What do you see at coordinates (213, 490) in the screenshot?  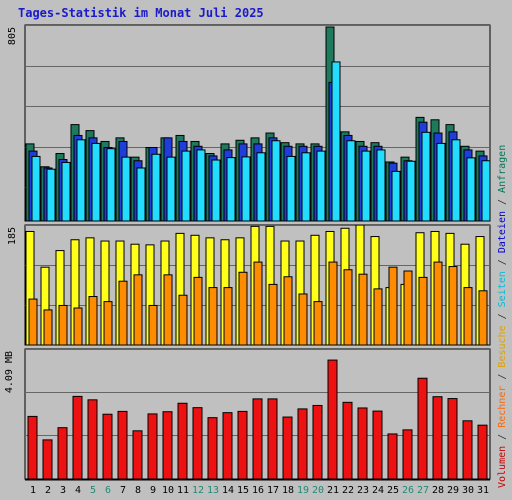 I see `x-axis-label-day-13: 13` at bounding box center [213, 490].